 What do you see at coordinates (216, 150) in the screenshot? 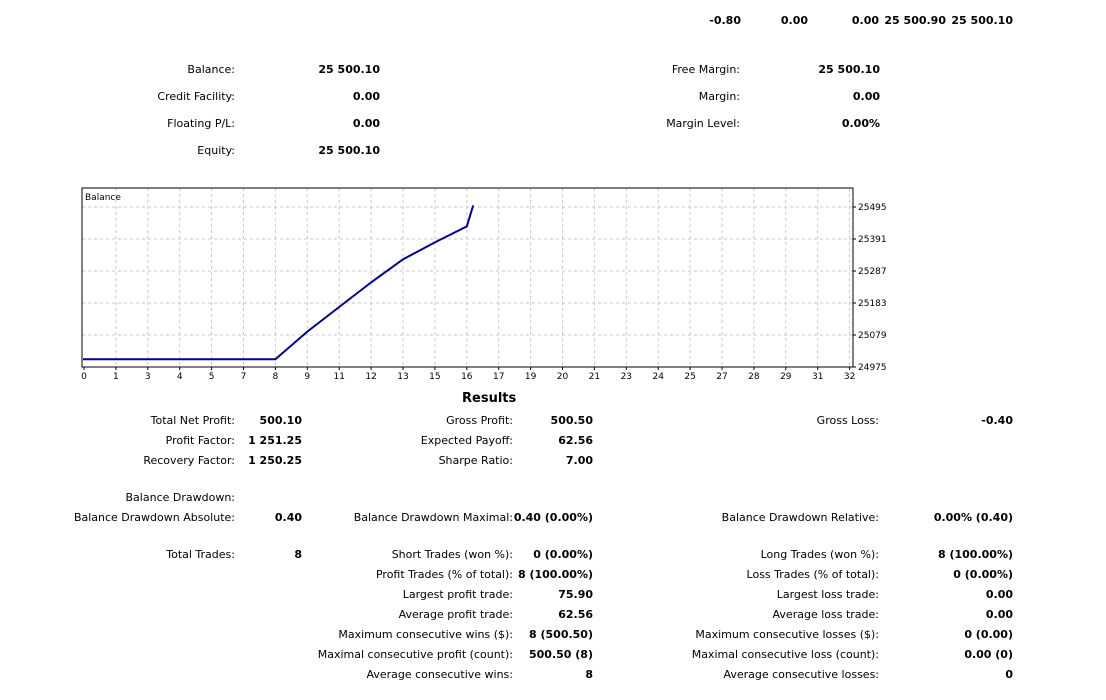
I see `equity-label: Equity:` at bounding box center [216, 150].